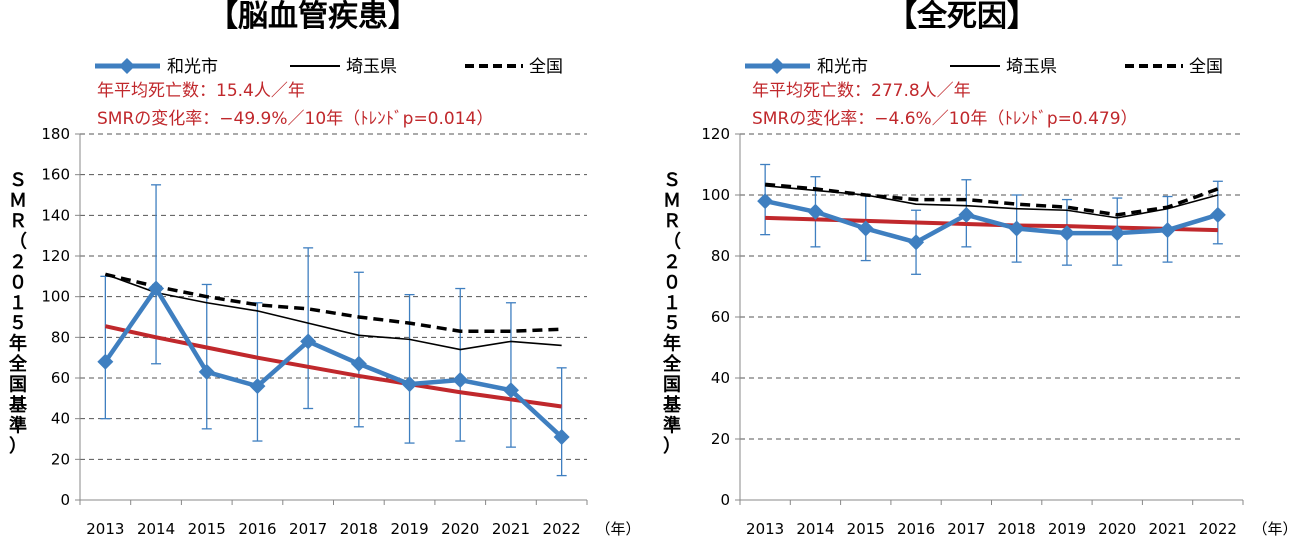  Describe the element at coordinates (962, 17) in the screenshot. I see `chart-title: 【全死因】` at that location.